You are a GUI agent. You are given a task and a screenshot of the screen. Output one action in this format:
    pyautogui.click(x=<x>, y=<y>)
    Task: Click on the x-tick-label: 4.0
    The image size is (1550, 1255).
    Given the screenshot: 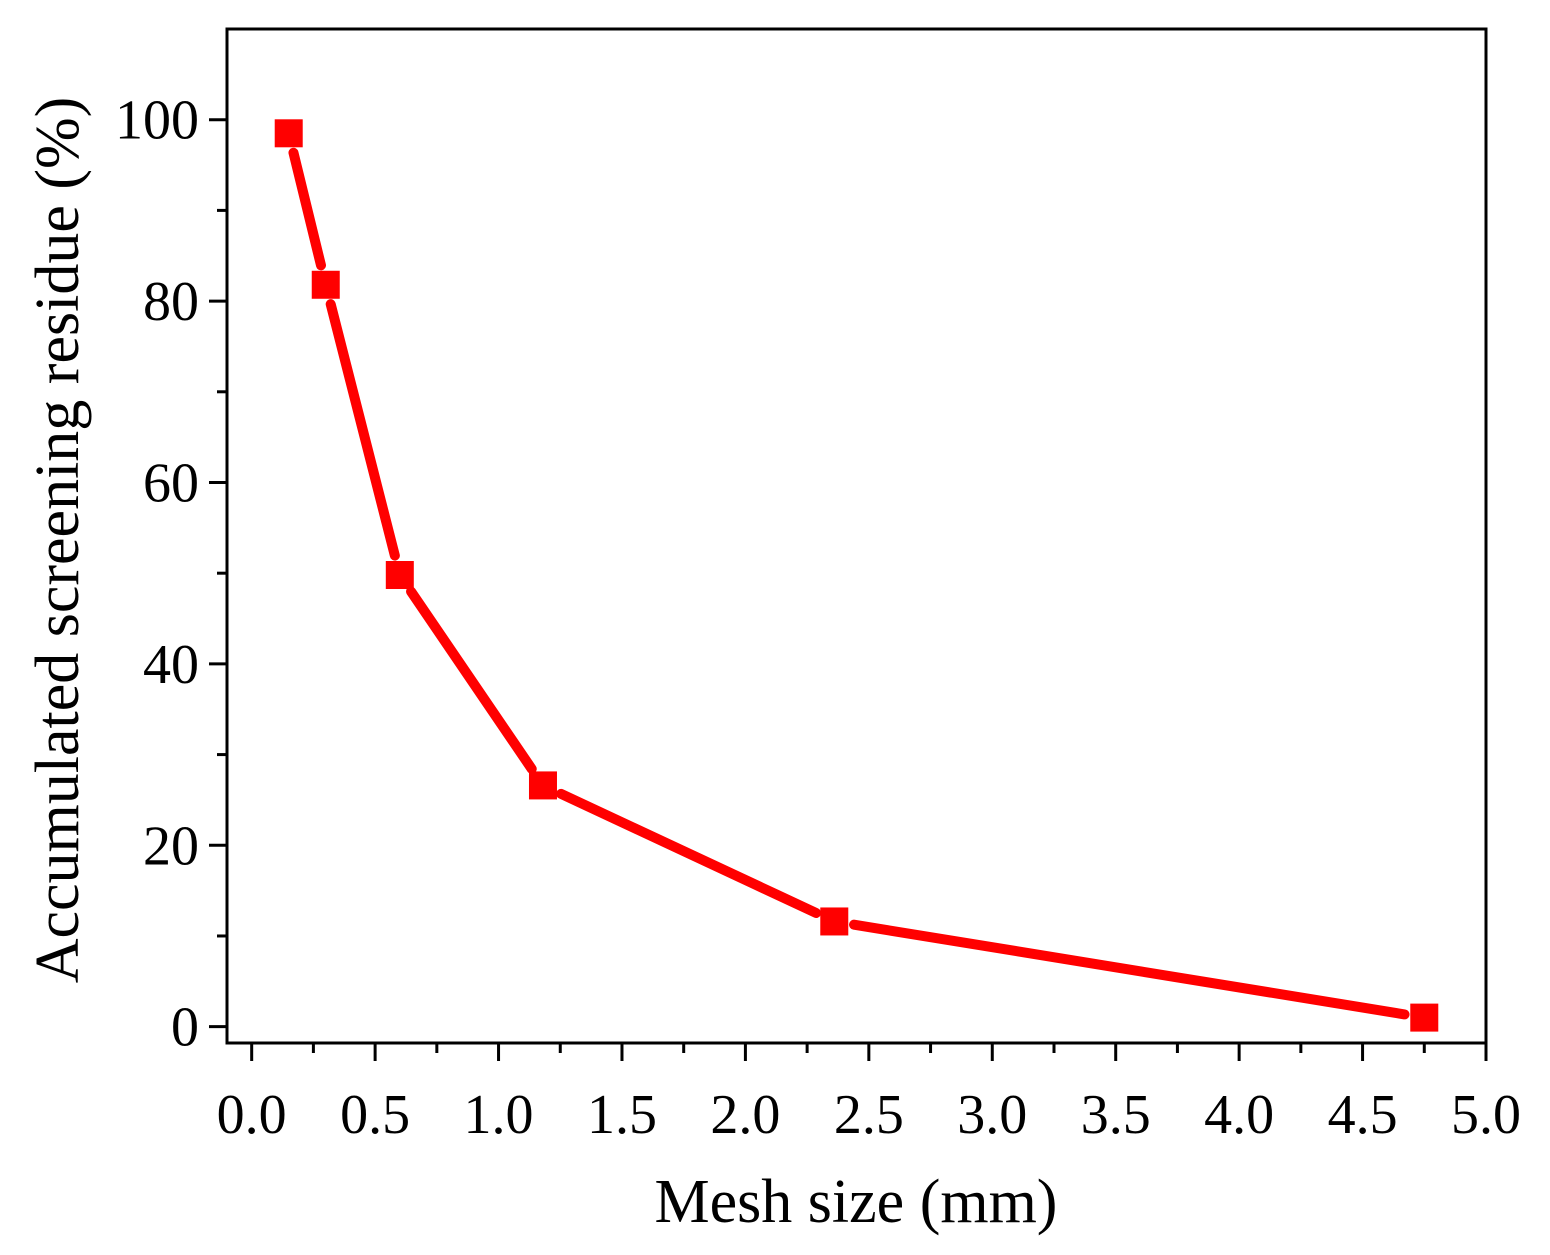 What is the action you would take?
    pyautogui.click(x=1239, y=1115)
    